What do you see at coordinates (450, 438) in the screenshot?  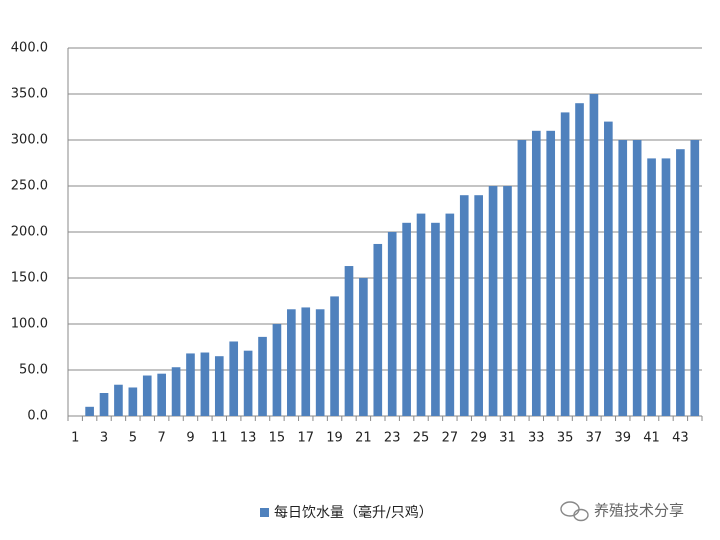 I see `x-tick-label: 27` at bounding box center [450, 438].